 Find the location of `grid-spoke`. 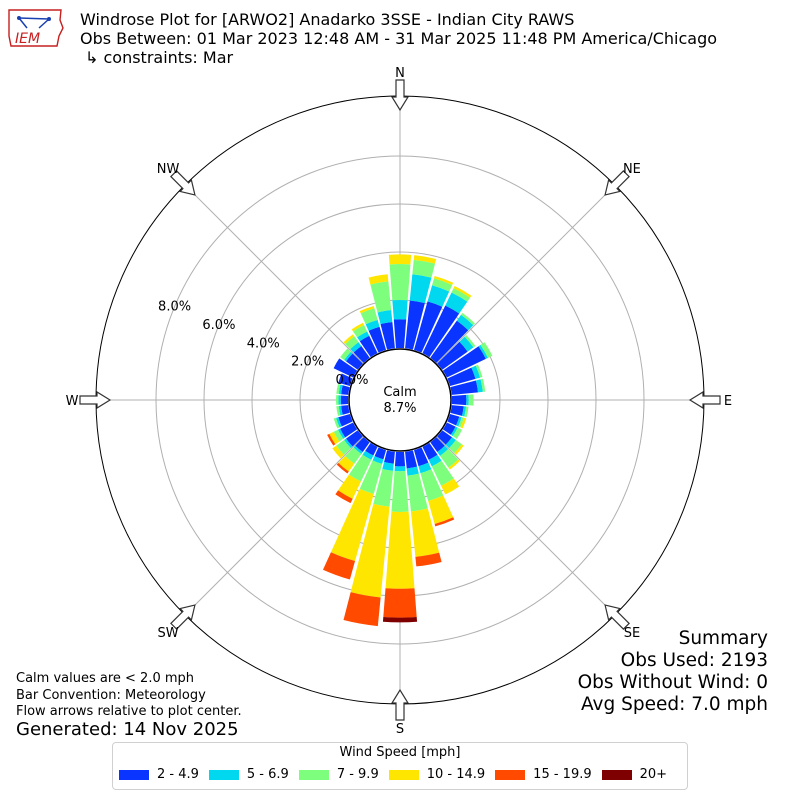

grid-spoke is located at coordinates (526, 274).